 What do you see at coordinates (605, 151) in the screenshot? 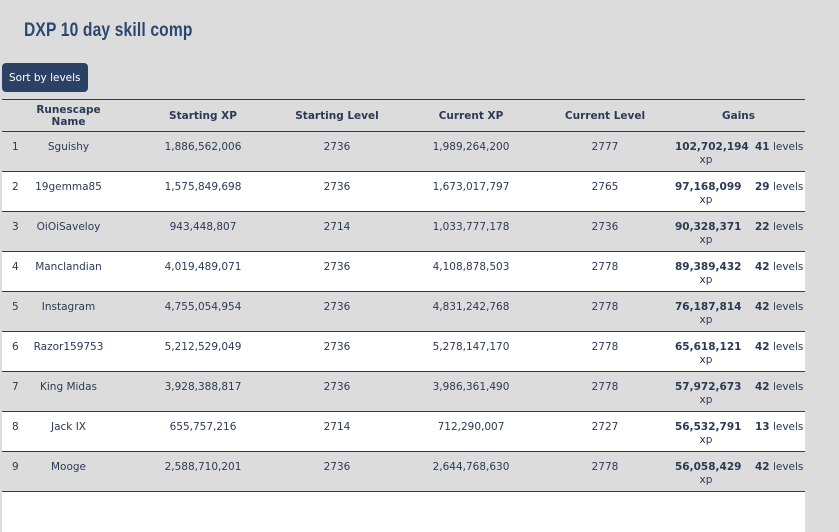
I see `current-level-cell: 2777` at bounding box center [605, 151].